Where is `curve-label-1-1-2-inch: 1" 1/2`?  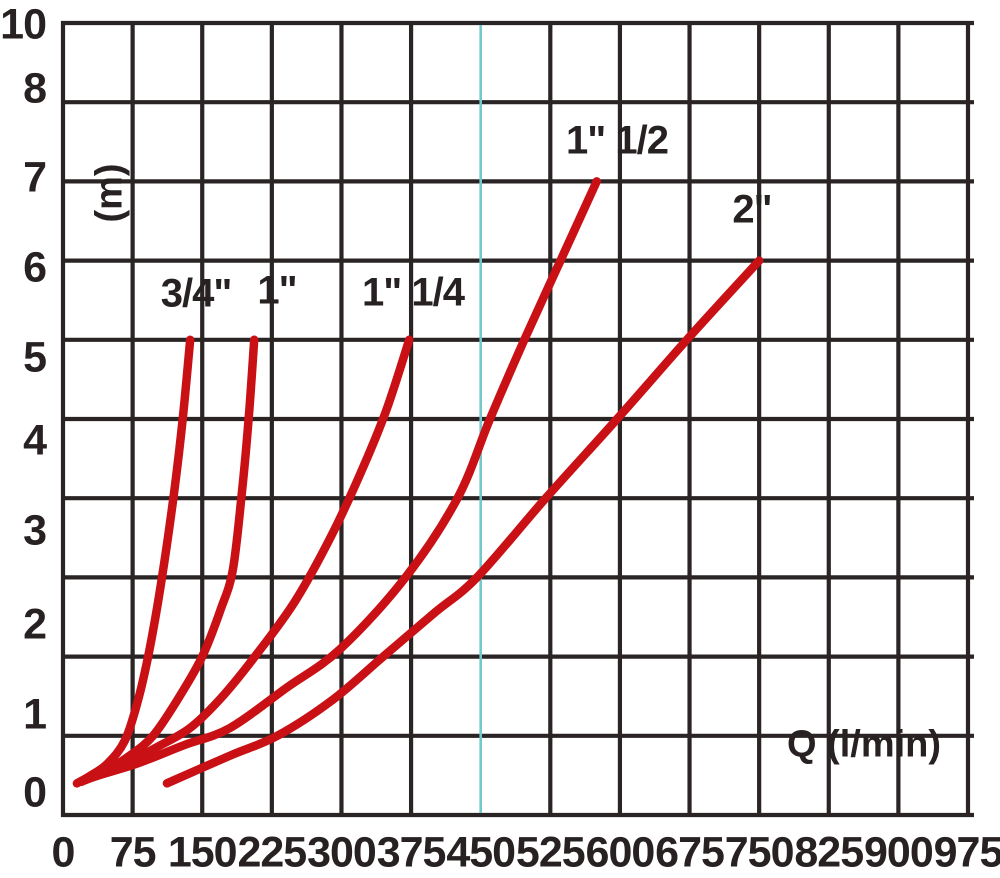
curve-label-1-1-2-inch: 1" 1/2 is located at coordinates (617, 140).